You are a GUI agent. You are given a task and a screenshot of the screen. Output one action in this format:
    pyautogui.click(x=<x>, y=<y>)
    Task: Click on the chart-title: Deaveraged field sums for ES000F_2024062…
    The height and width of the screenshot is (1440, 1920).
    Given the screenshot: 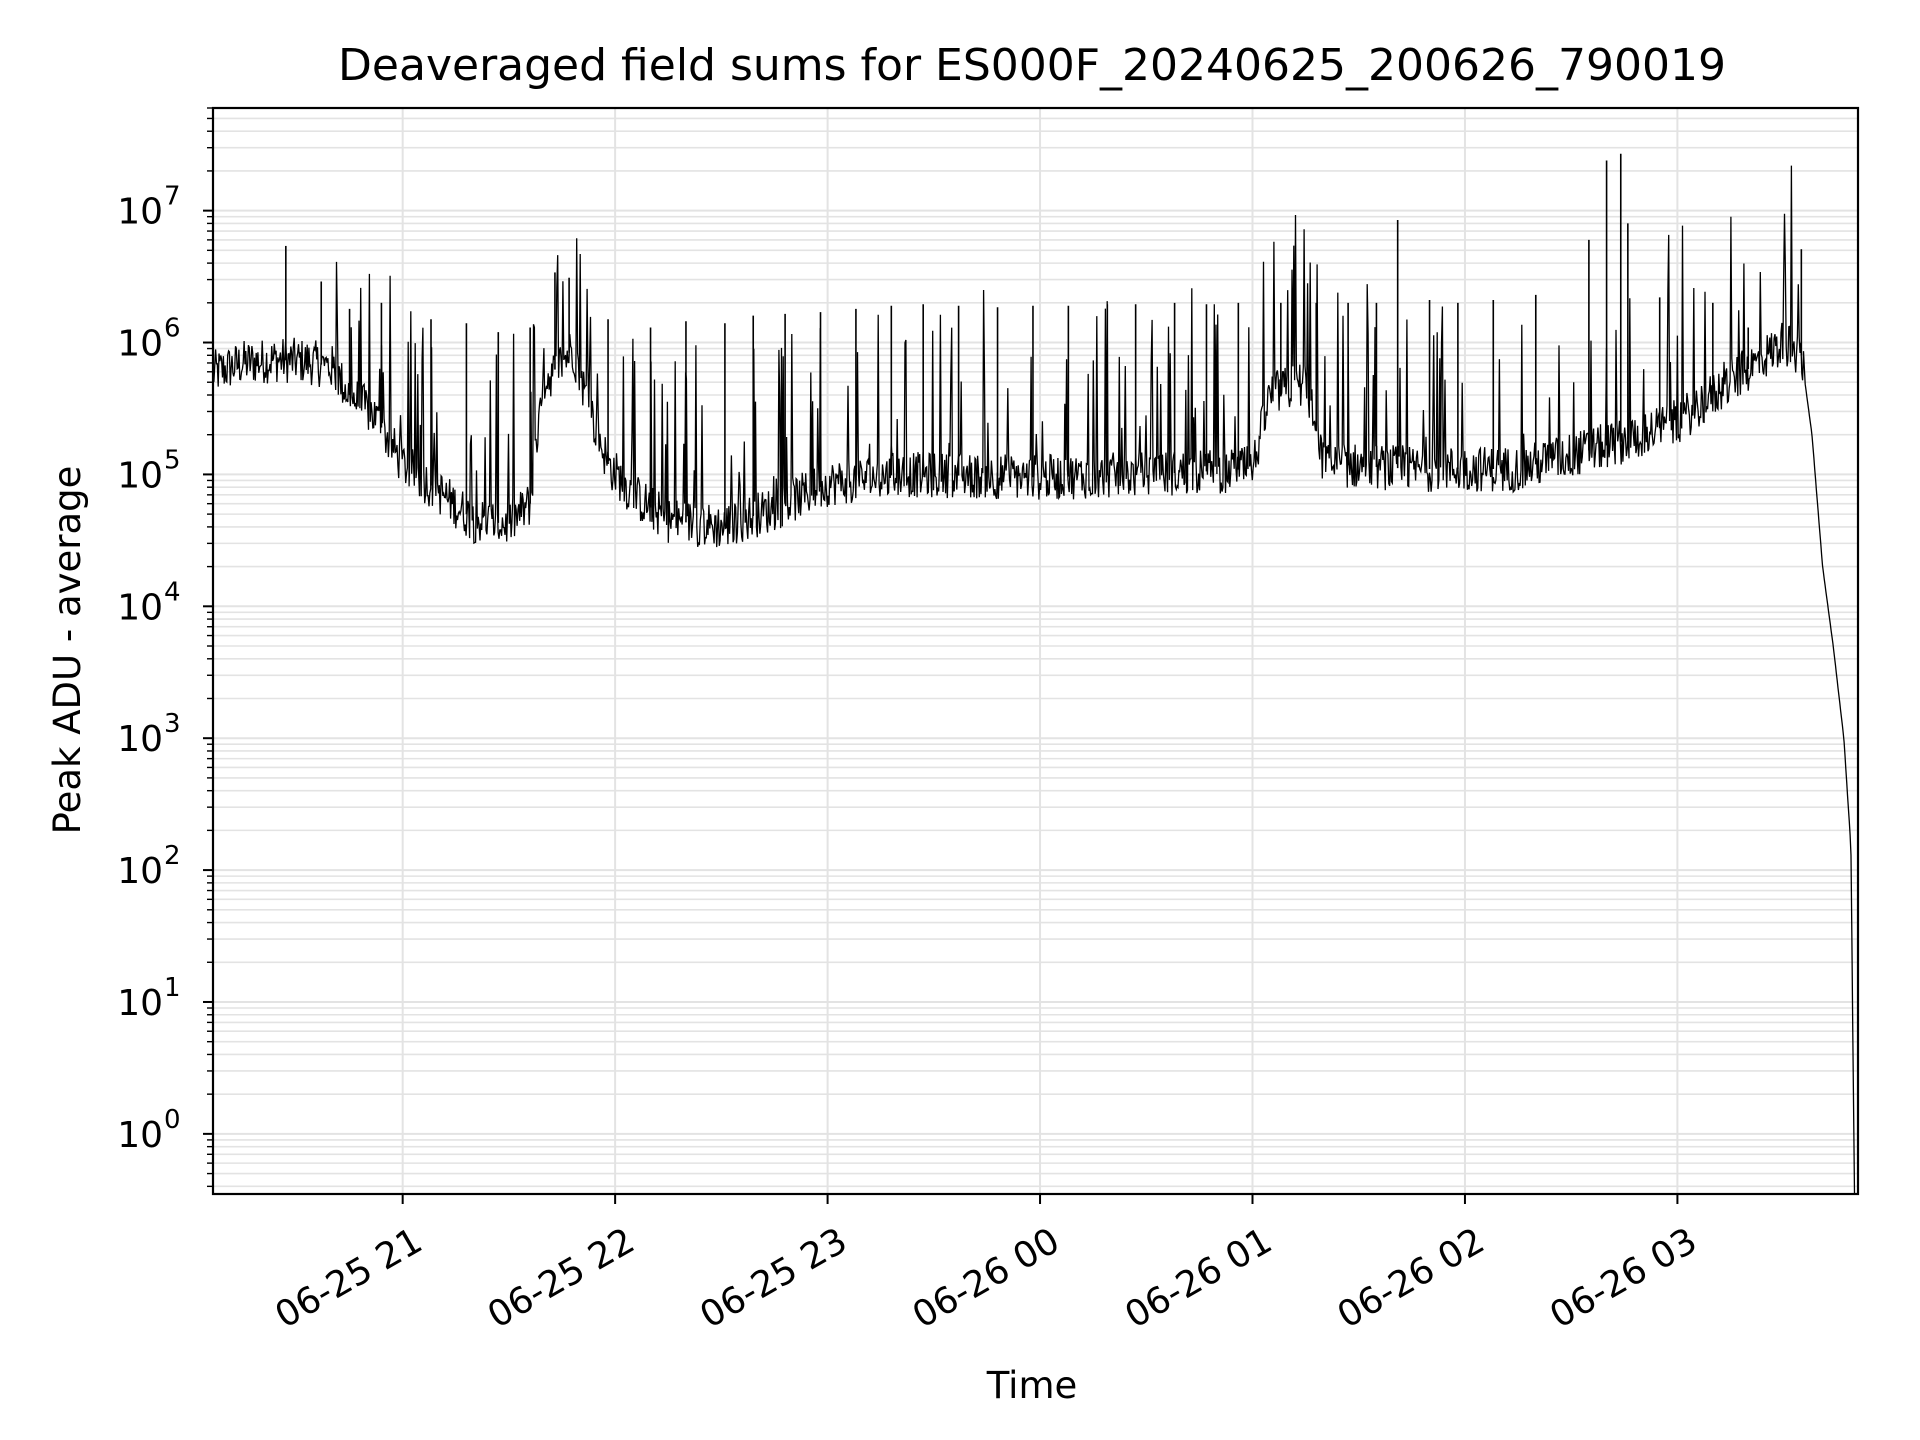 What is the action you would take?
    pyautogui.click(x=1032, y=65)
    